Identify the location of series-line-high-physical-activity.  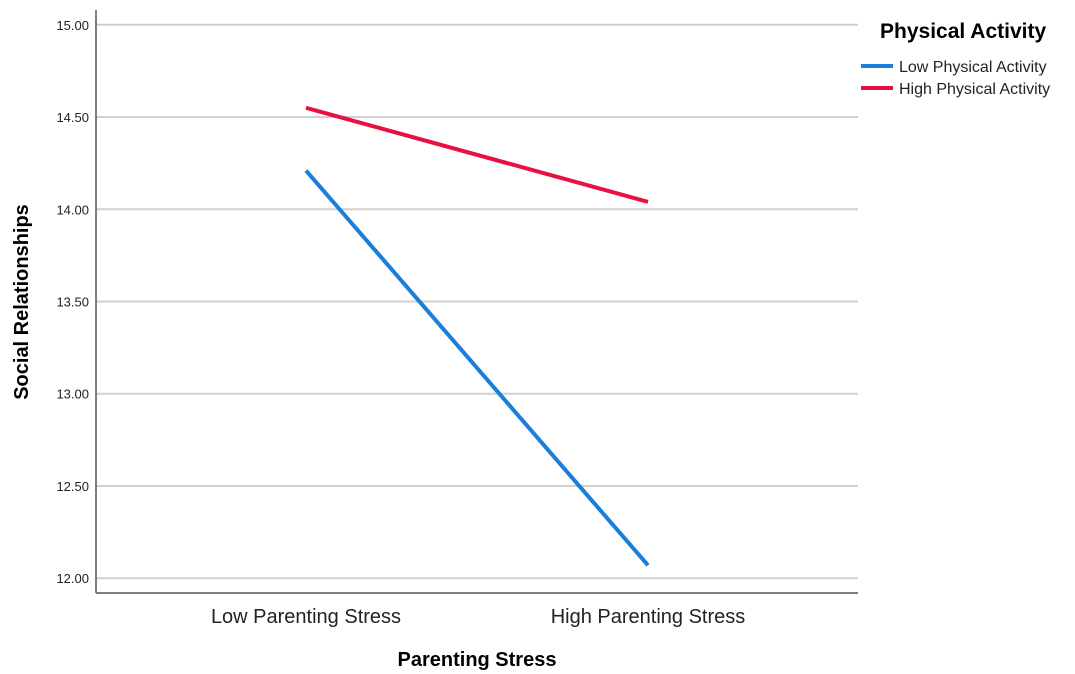
(477, 154).